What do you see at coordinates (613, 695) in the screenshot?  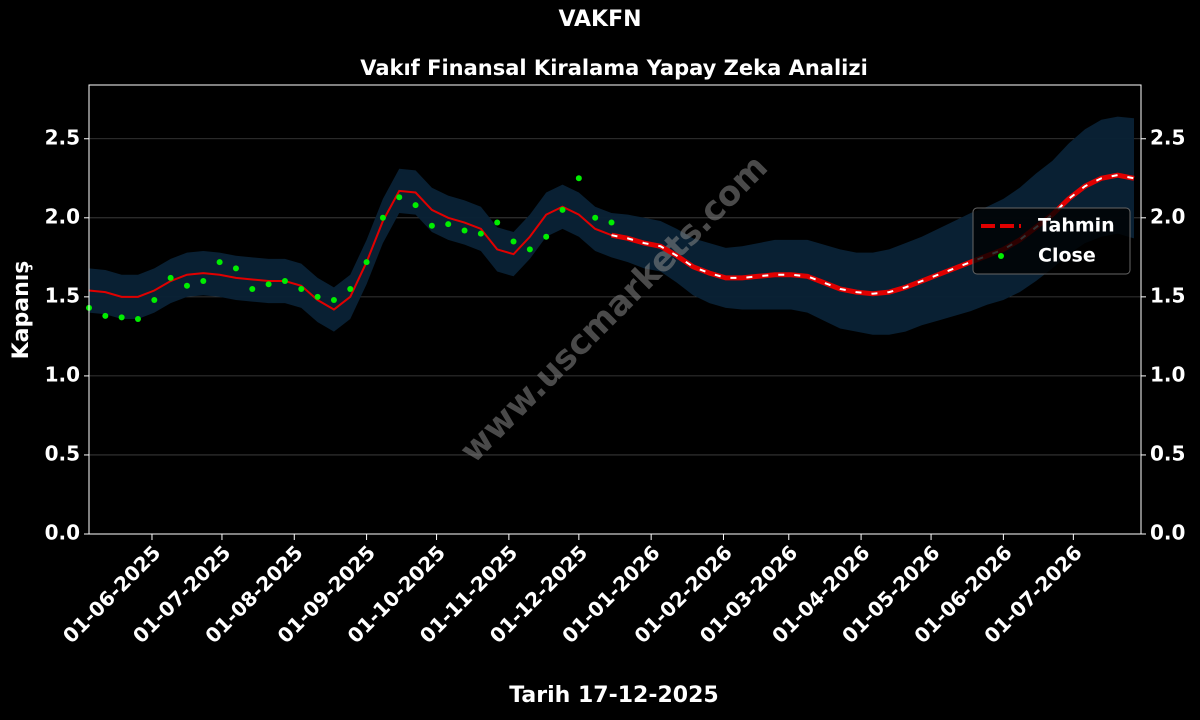 I see `x-axis-label: Tarih 17-12-2025` at bounding box center [613, 695].